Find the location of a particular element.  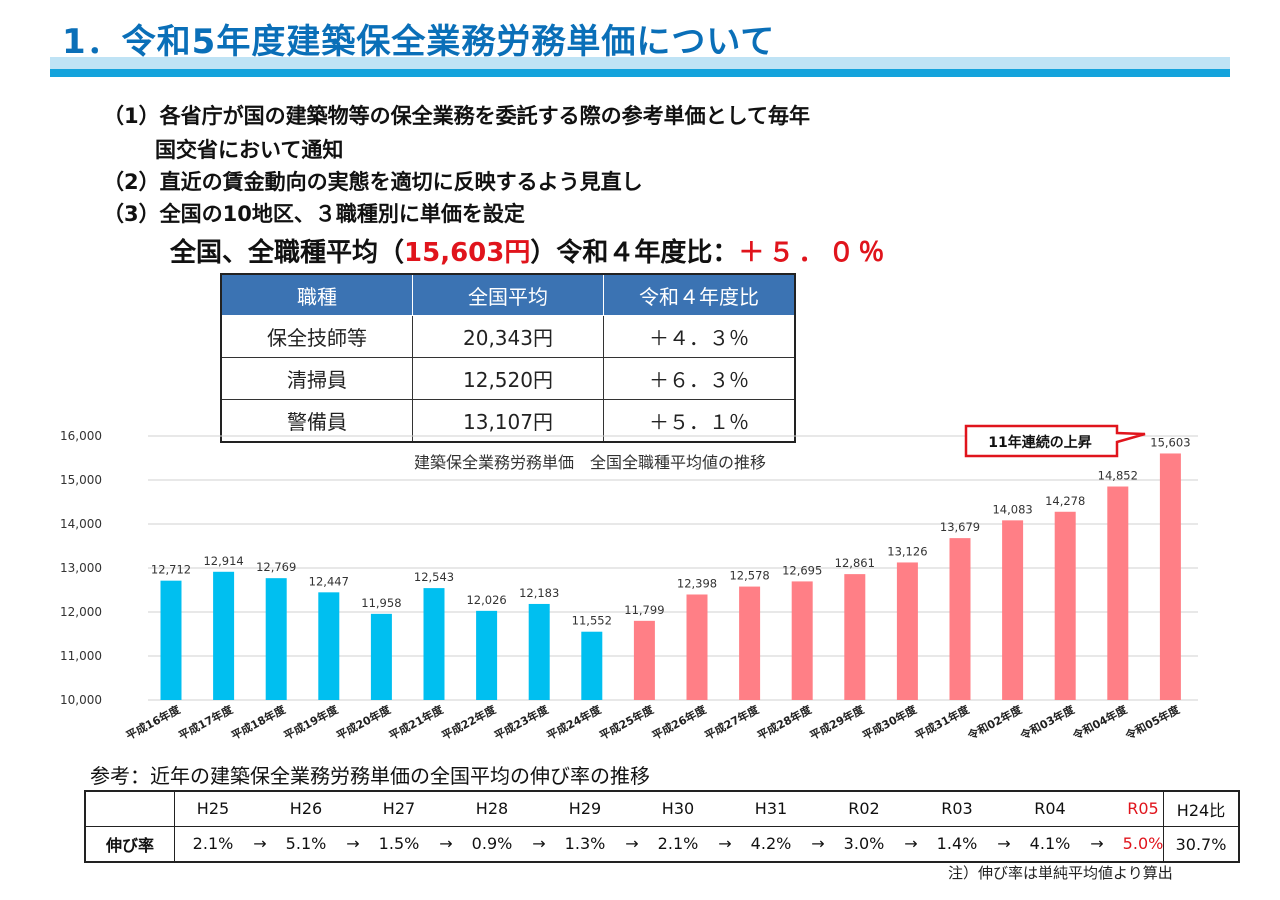

rate-corner-cell is located at coordinates (129, 808).